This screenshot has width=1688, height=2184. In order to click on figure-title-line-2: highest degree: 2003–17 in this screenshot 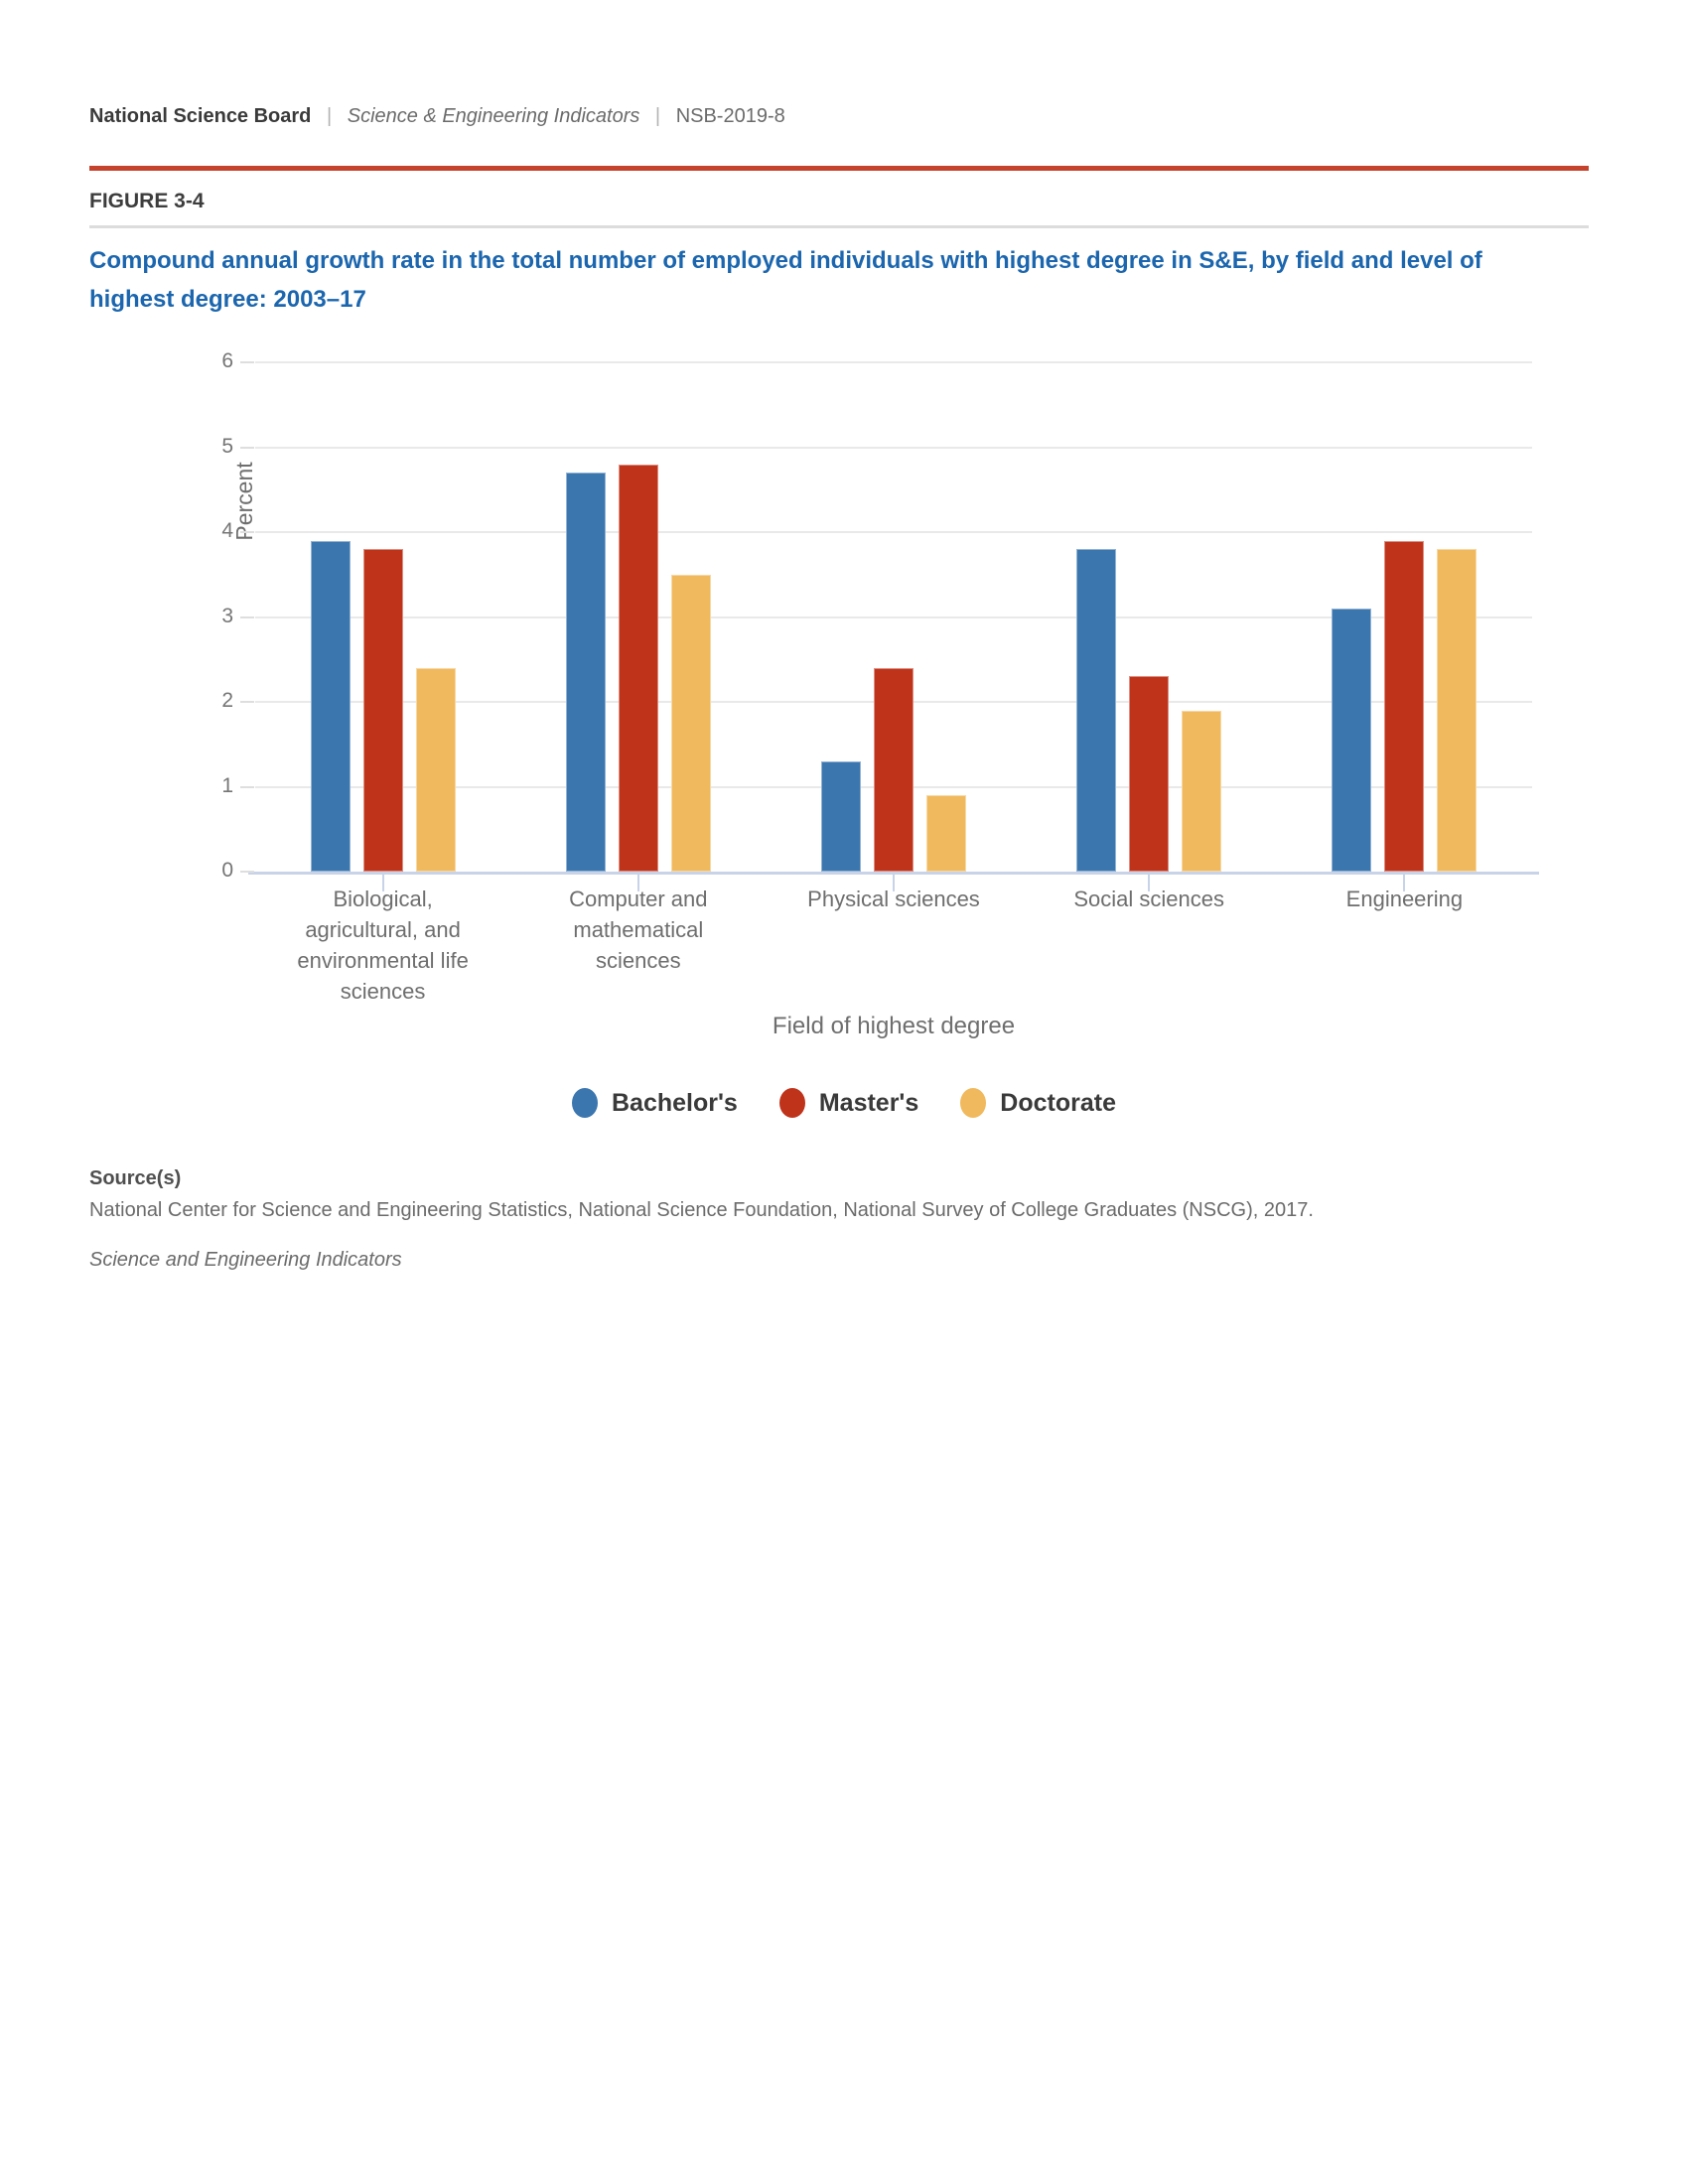, I will do `click(227, 299)`.